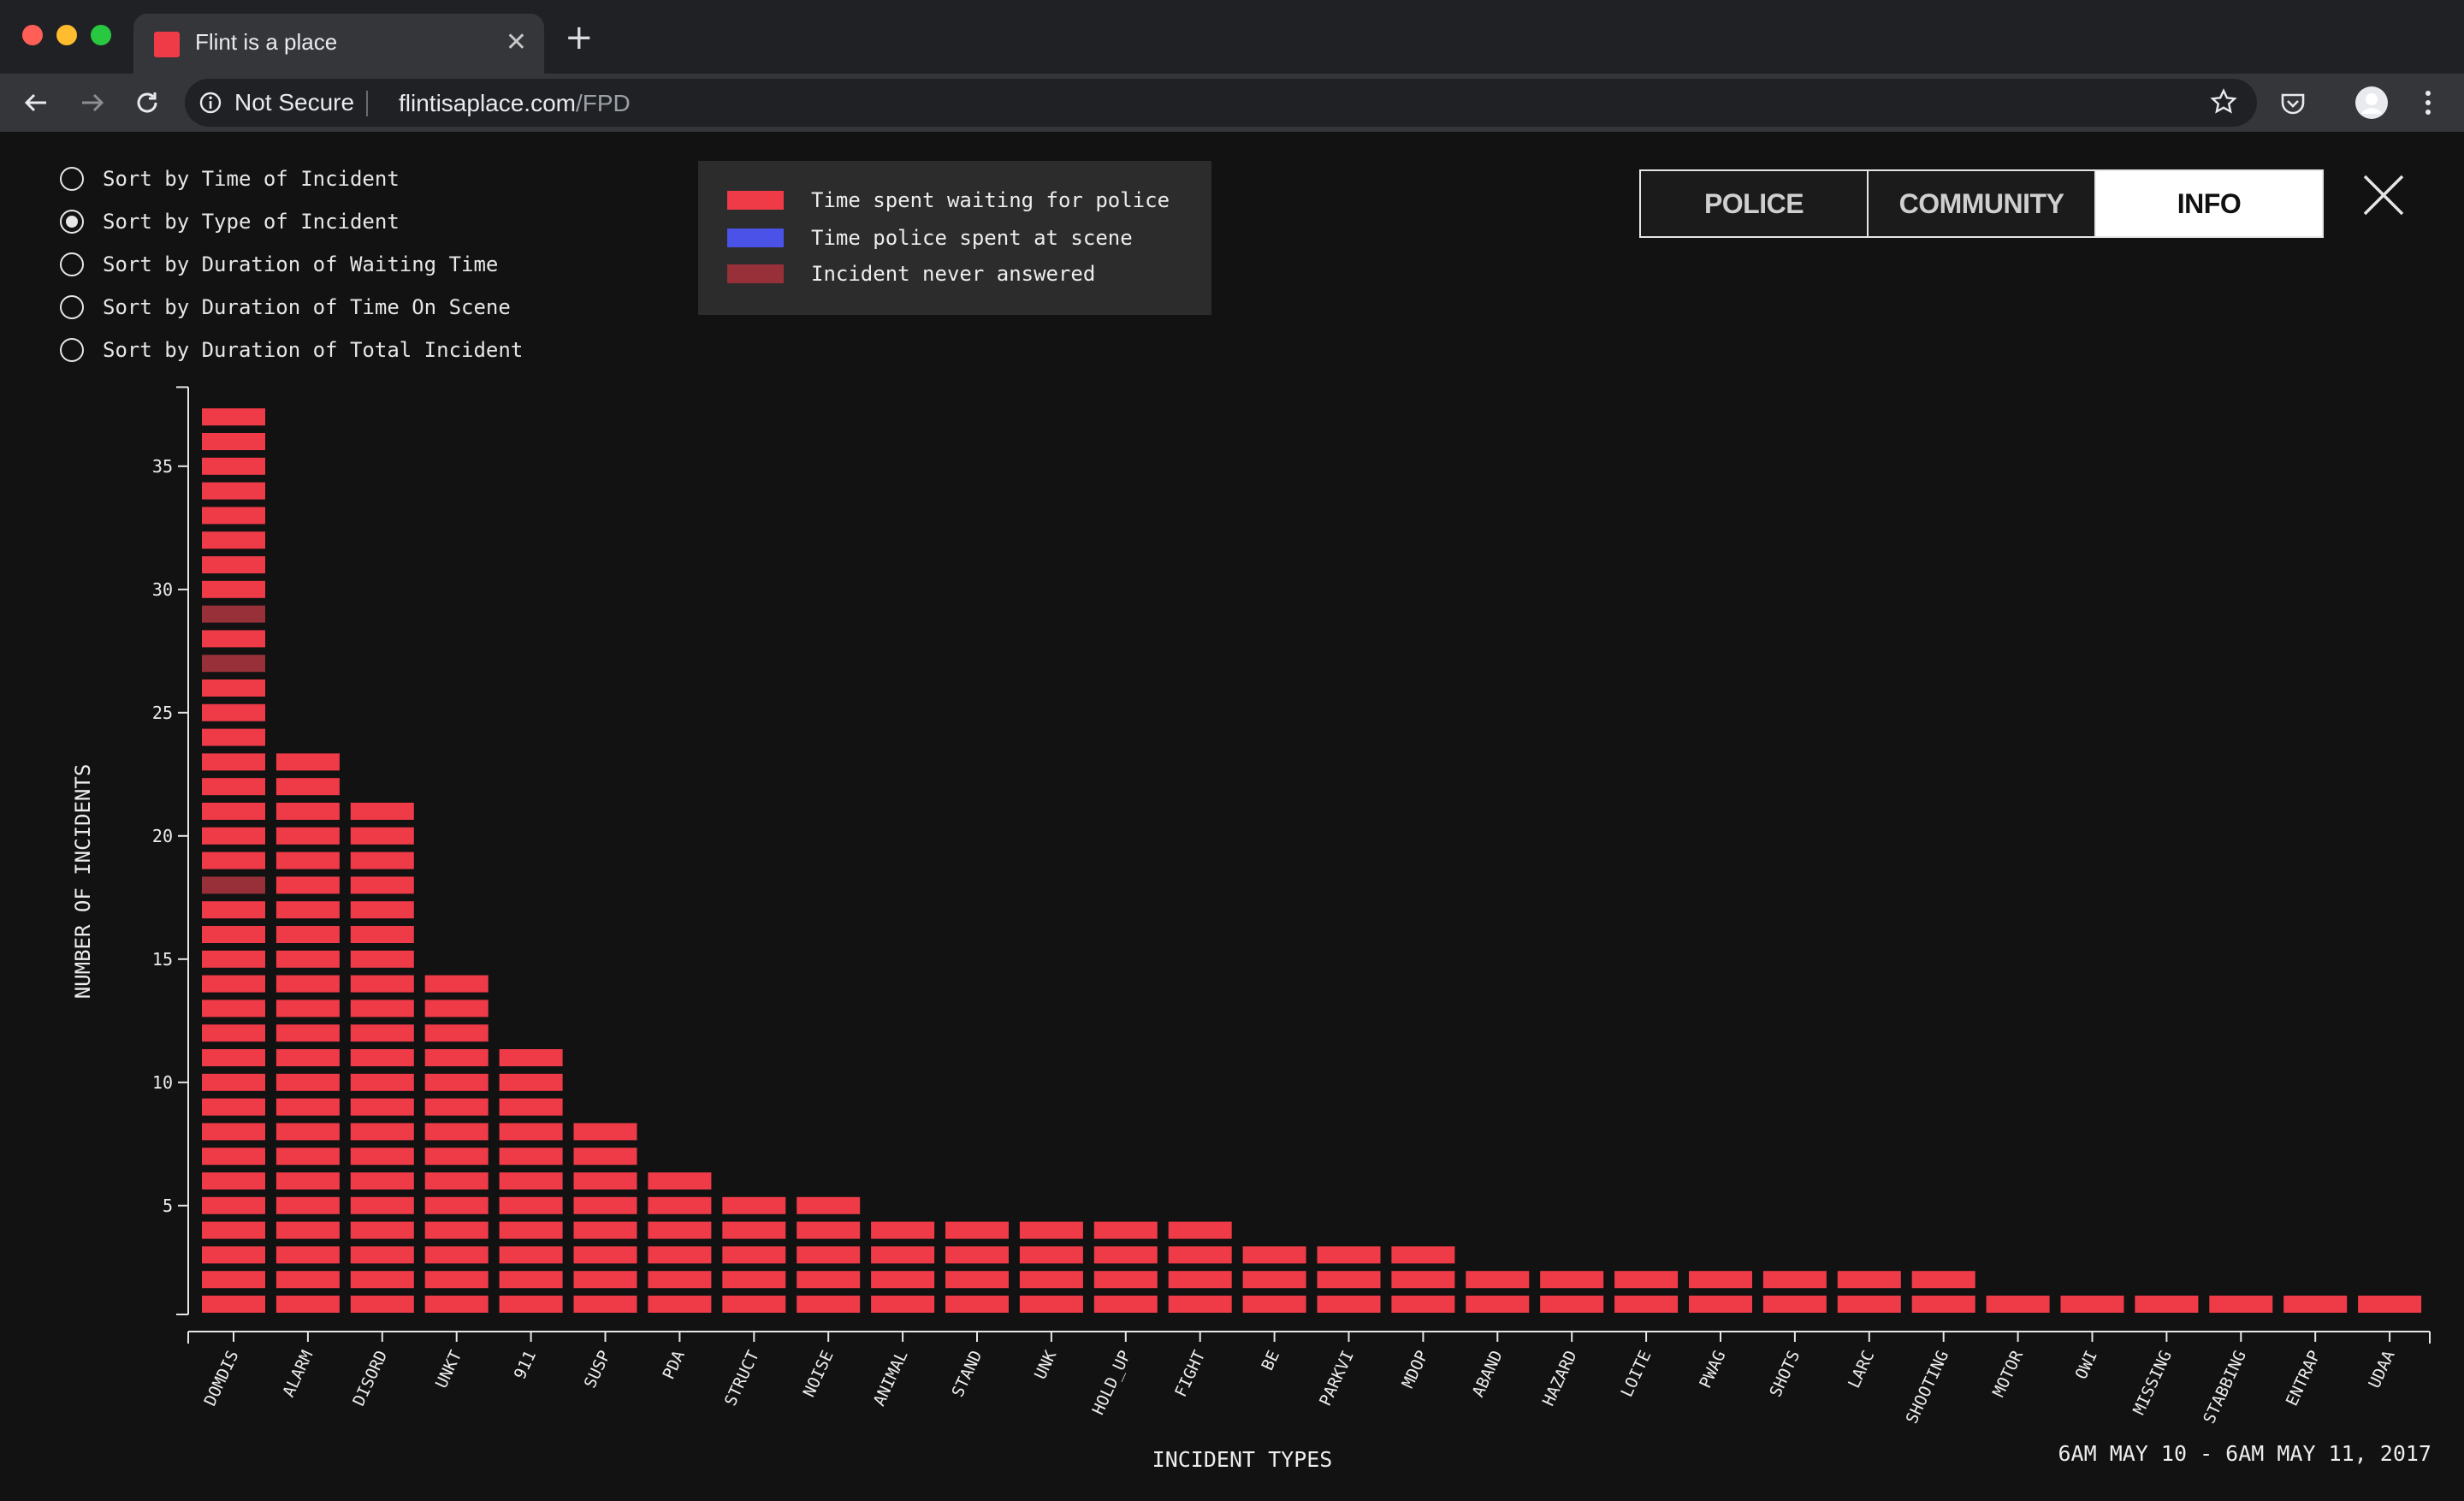 The width and height of the screenshot is (2464, 1501). What do you see at coordinates (1271, 1360) in the screenshot?
I see `x-tick-label: BE` at bounding box center [1271, 1360].